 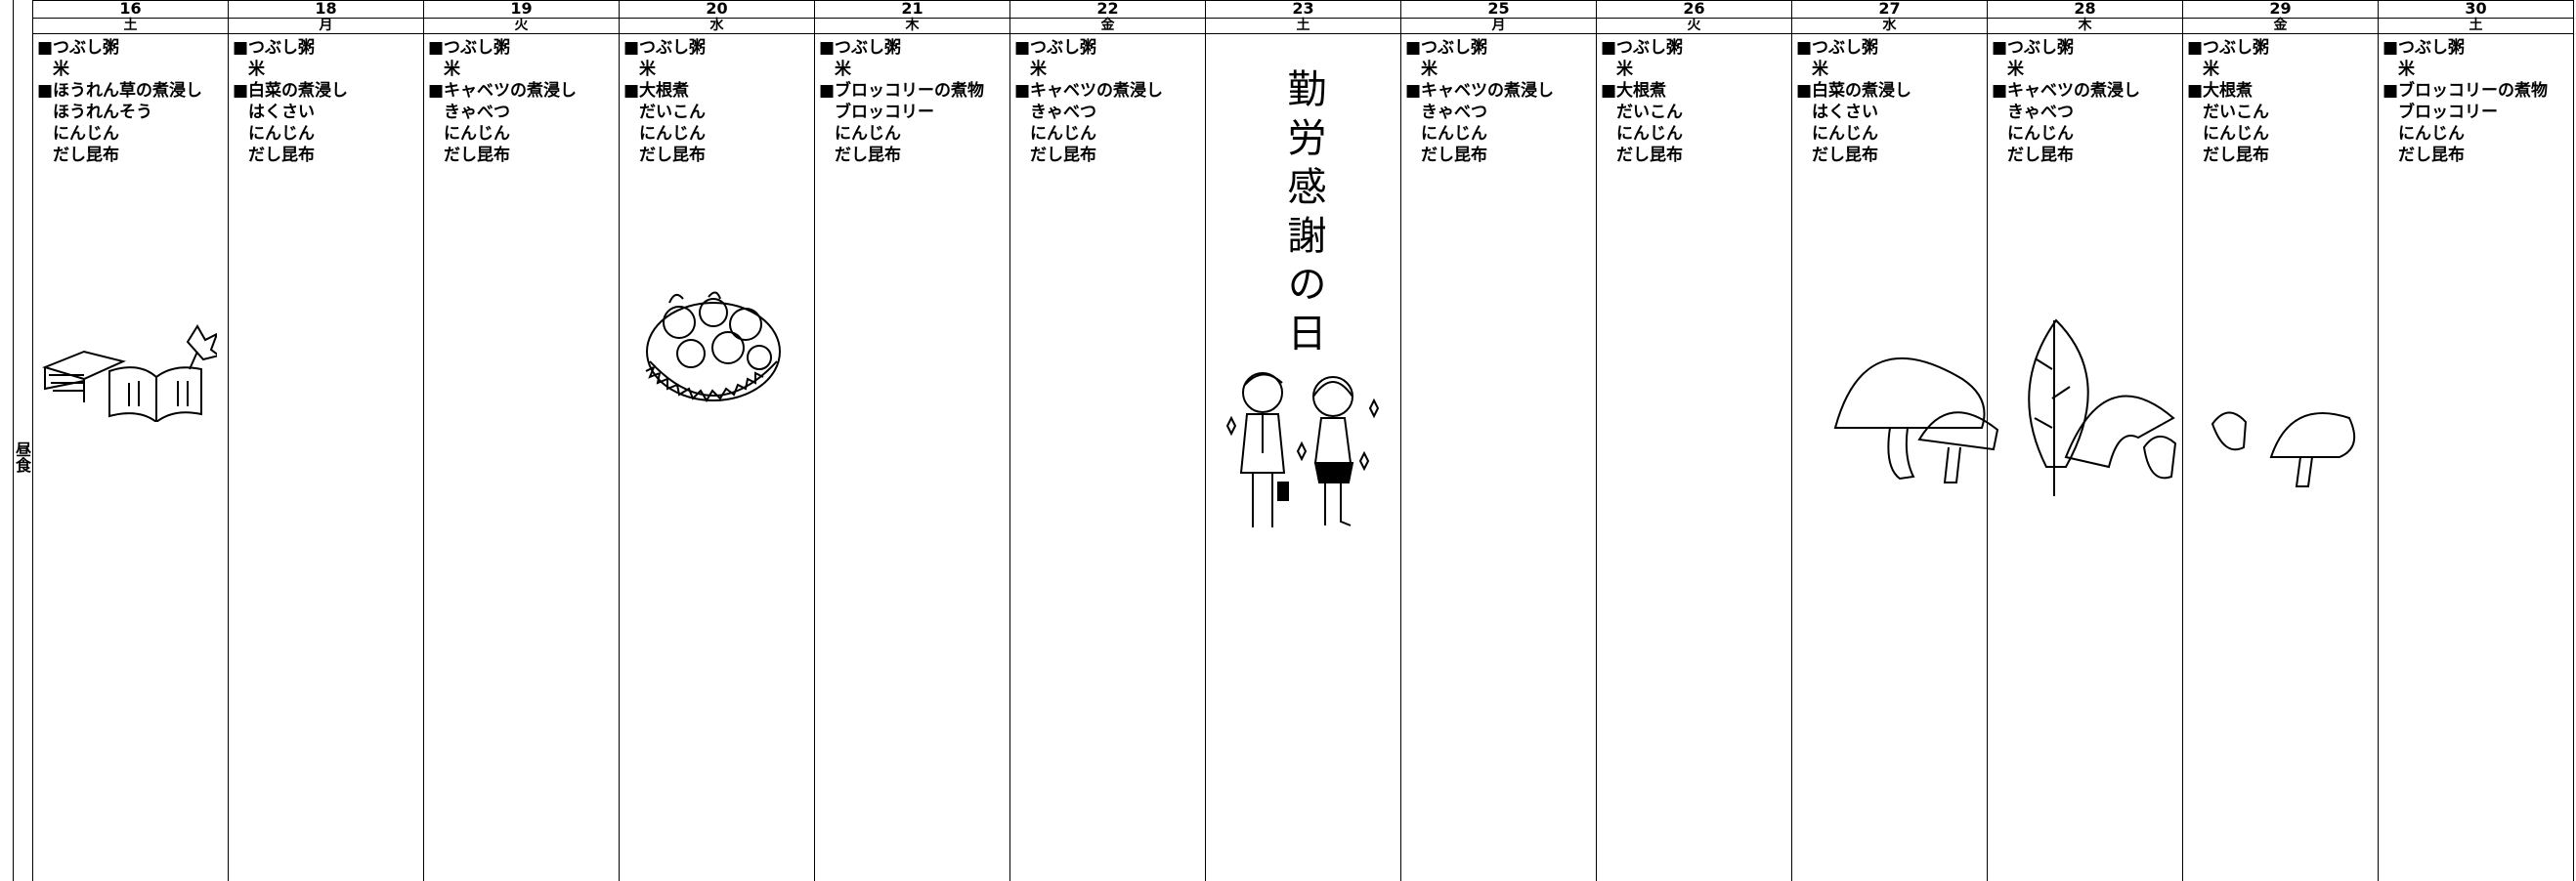 What do you see at coordinates (23, 440) in the screenshot?
I see `row-label-column: 昼食` at bounding box center [23, 440].